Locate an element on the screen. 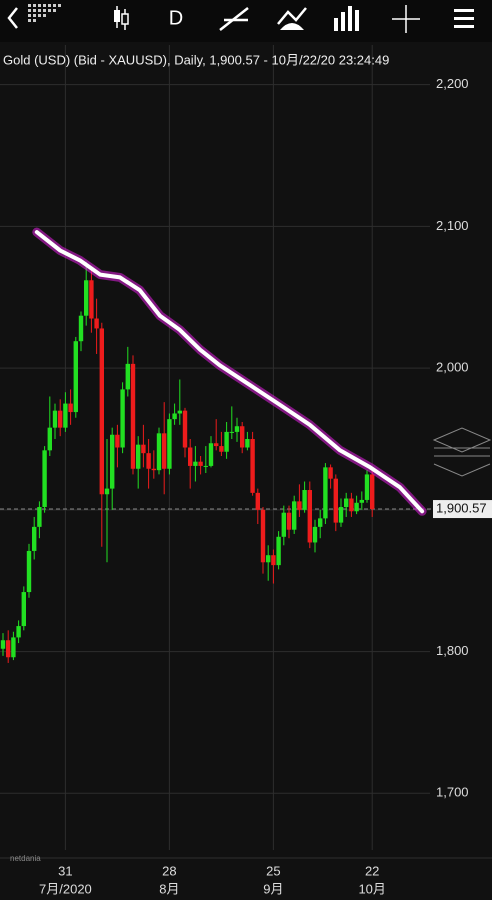 This screenshot has width=492, height=900. interval-button: D is located at coordinates (176, 18).